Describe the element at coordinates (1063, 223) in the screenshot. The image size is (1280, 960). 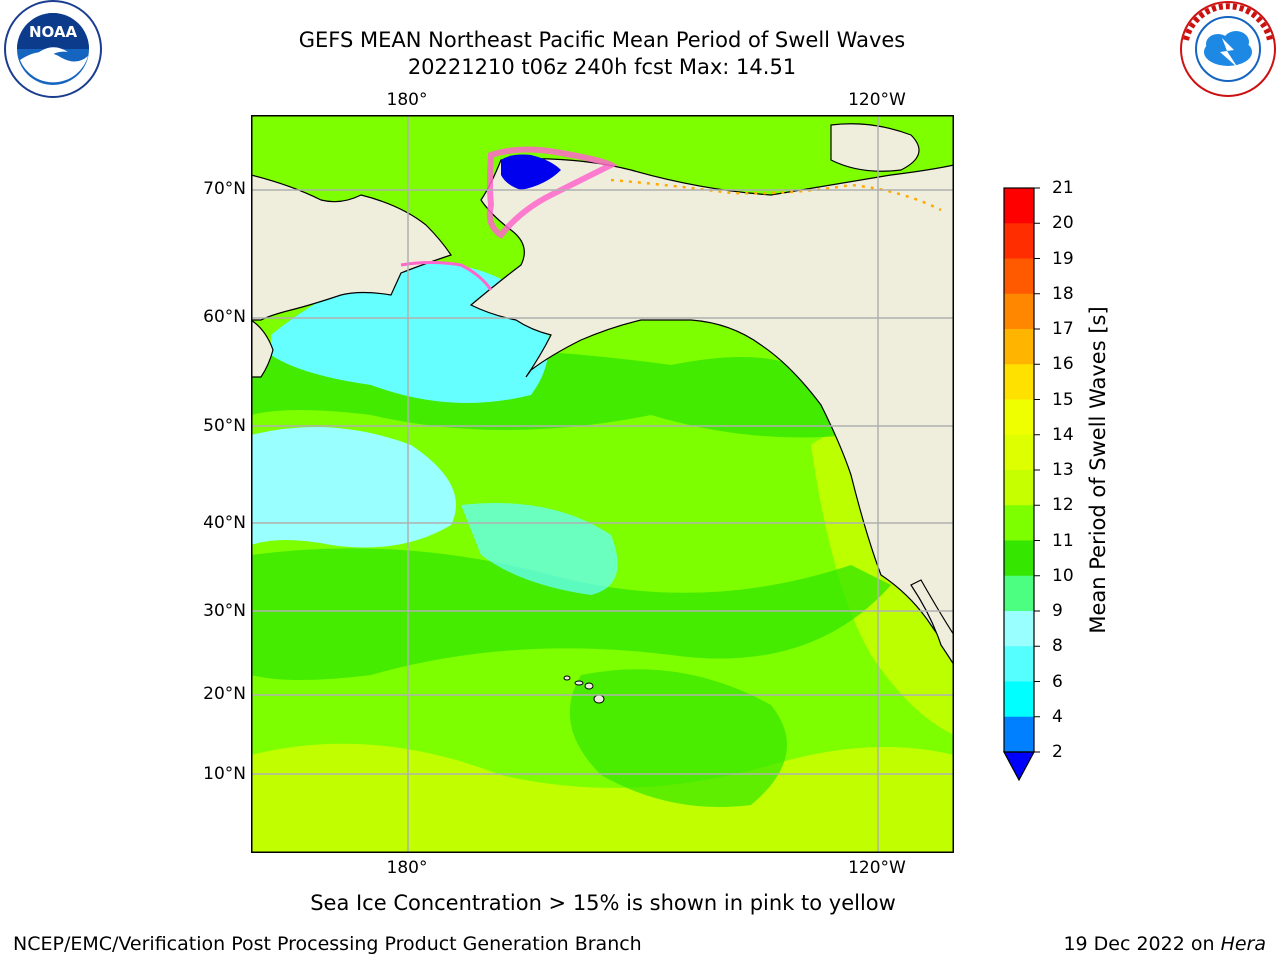
I see `colorbar-tick-label: 20` at that location.